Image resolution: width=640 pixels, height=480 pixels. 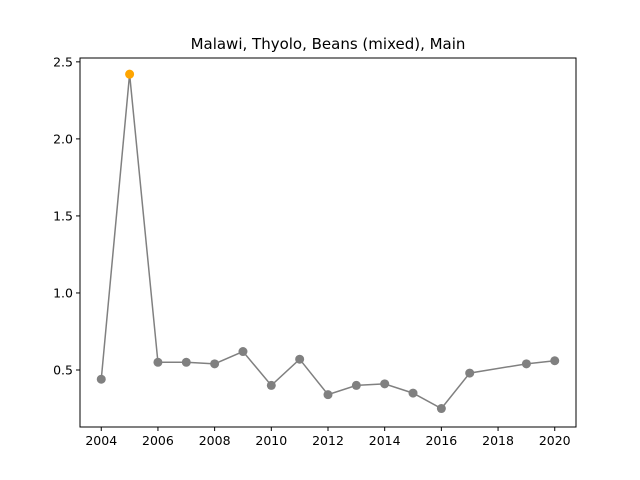 I want to click on y-axis: 0.5 1.0 1.5 2.0 2.5, so click(x=66, y=215).